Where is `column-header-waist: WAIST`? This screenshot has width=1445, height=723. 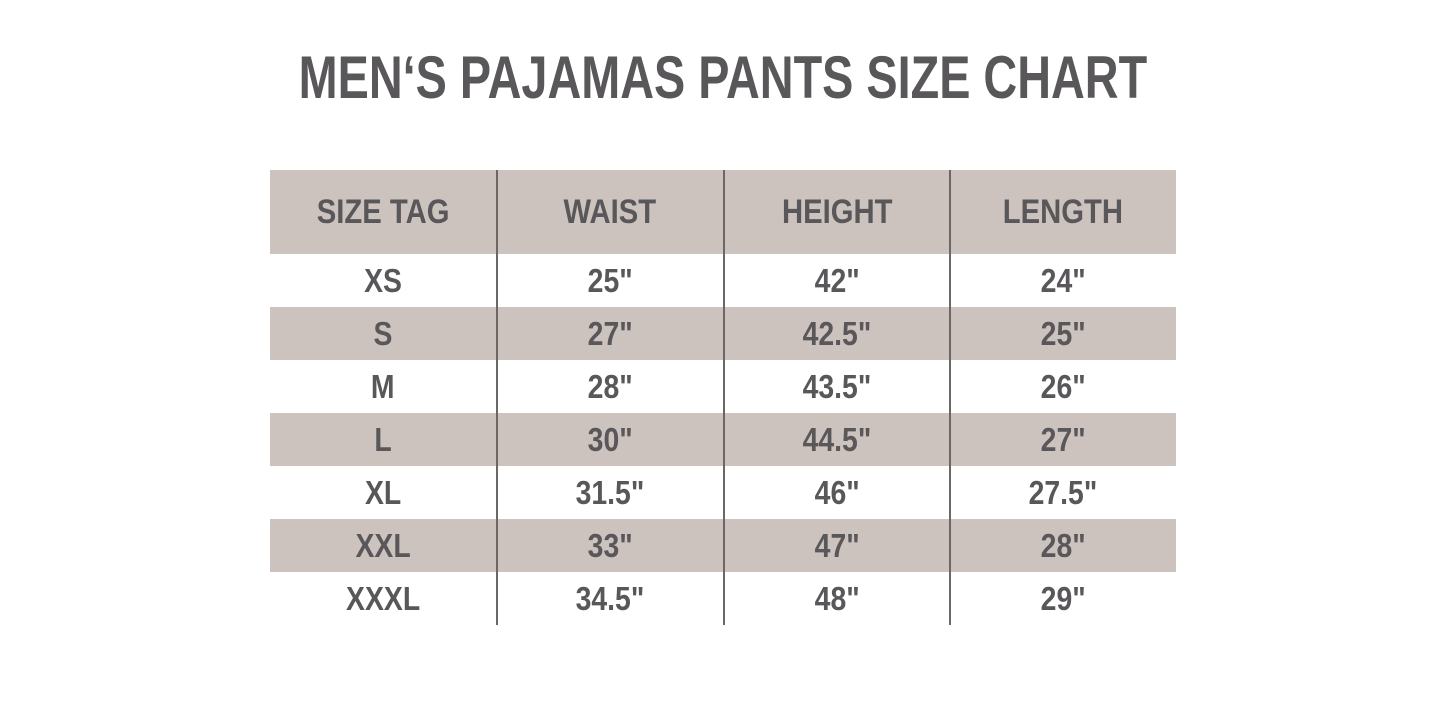
column-header-waist: WAIST is located at coordinates (609, 212).